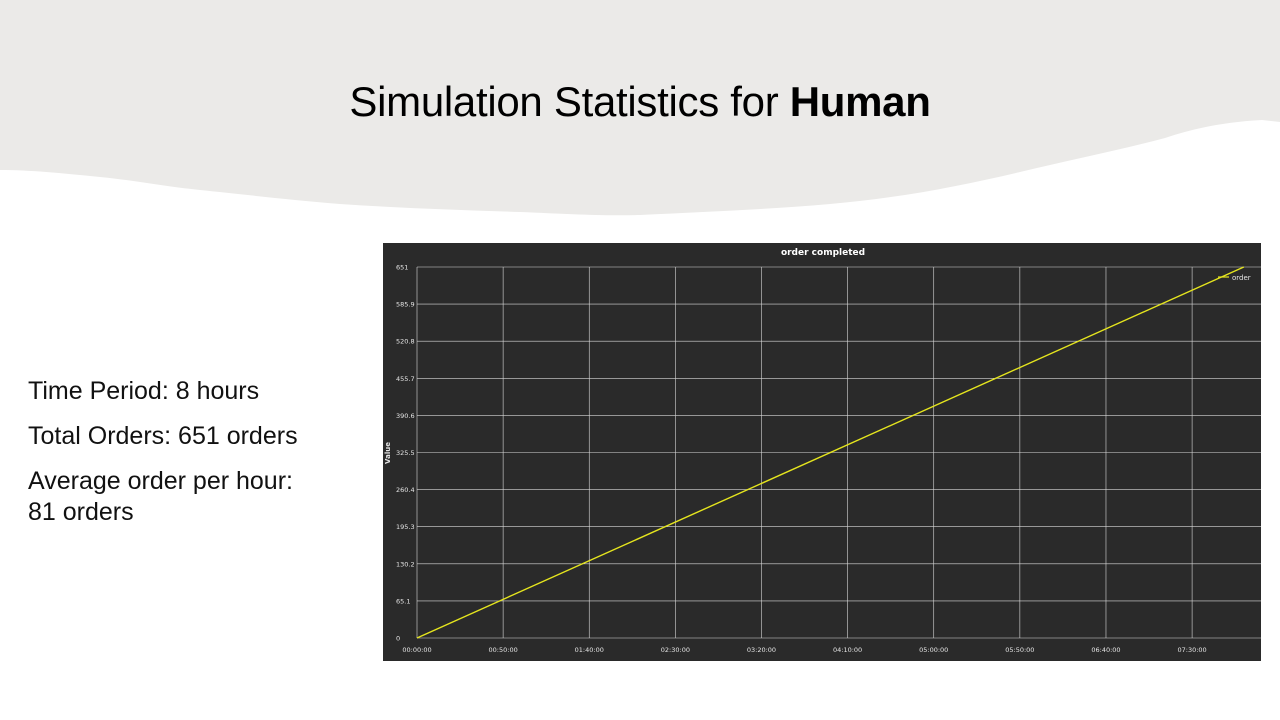  I want to click on legend: order, so click(1234, 278).